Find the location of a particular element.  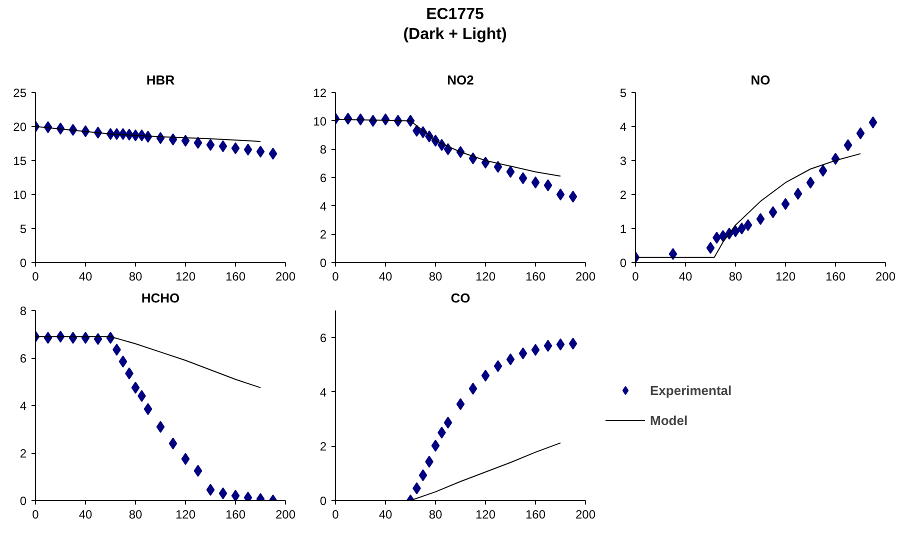

y-tick-label: 25 is located at coordinates (20, 93).